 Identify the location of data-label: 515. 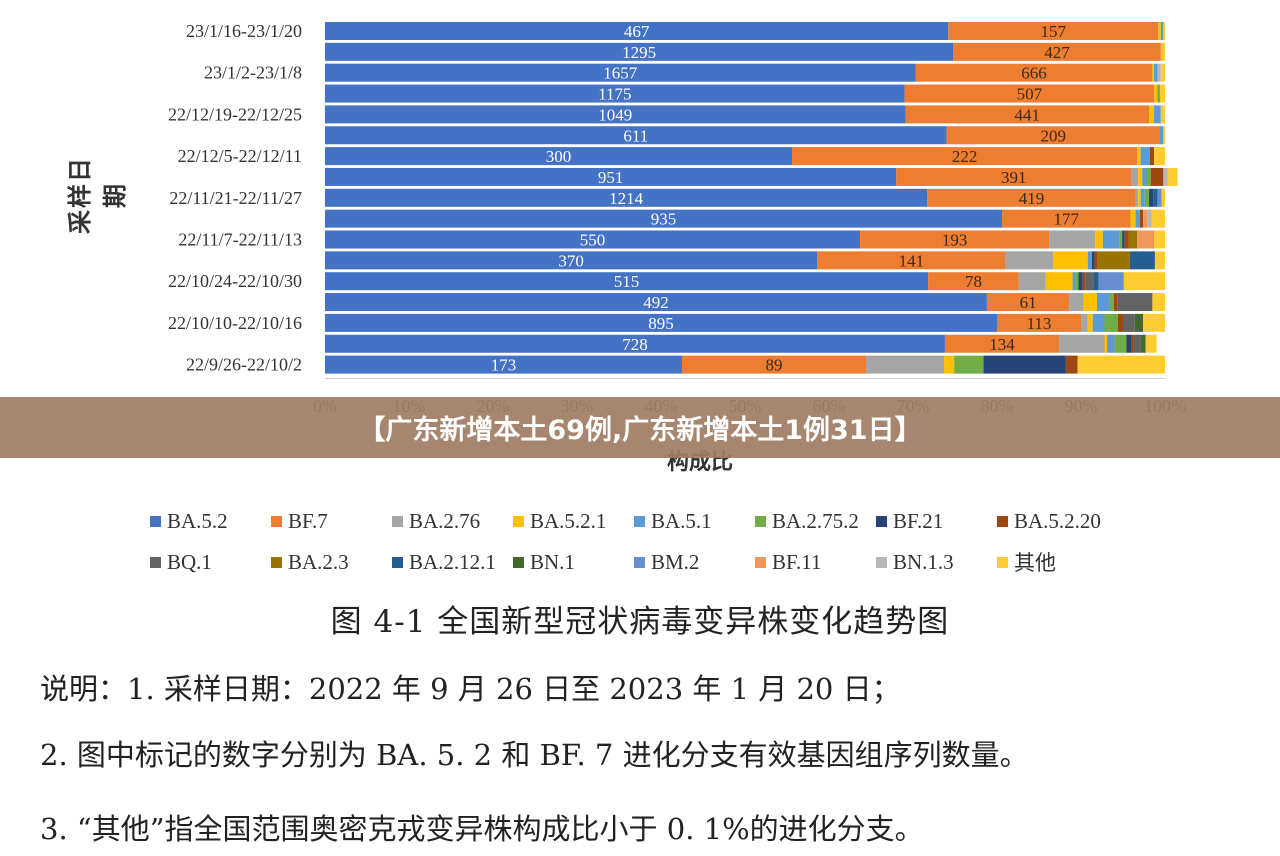
(627, 281).